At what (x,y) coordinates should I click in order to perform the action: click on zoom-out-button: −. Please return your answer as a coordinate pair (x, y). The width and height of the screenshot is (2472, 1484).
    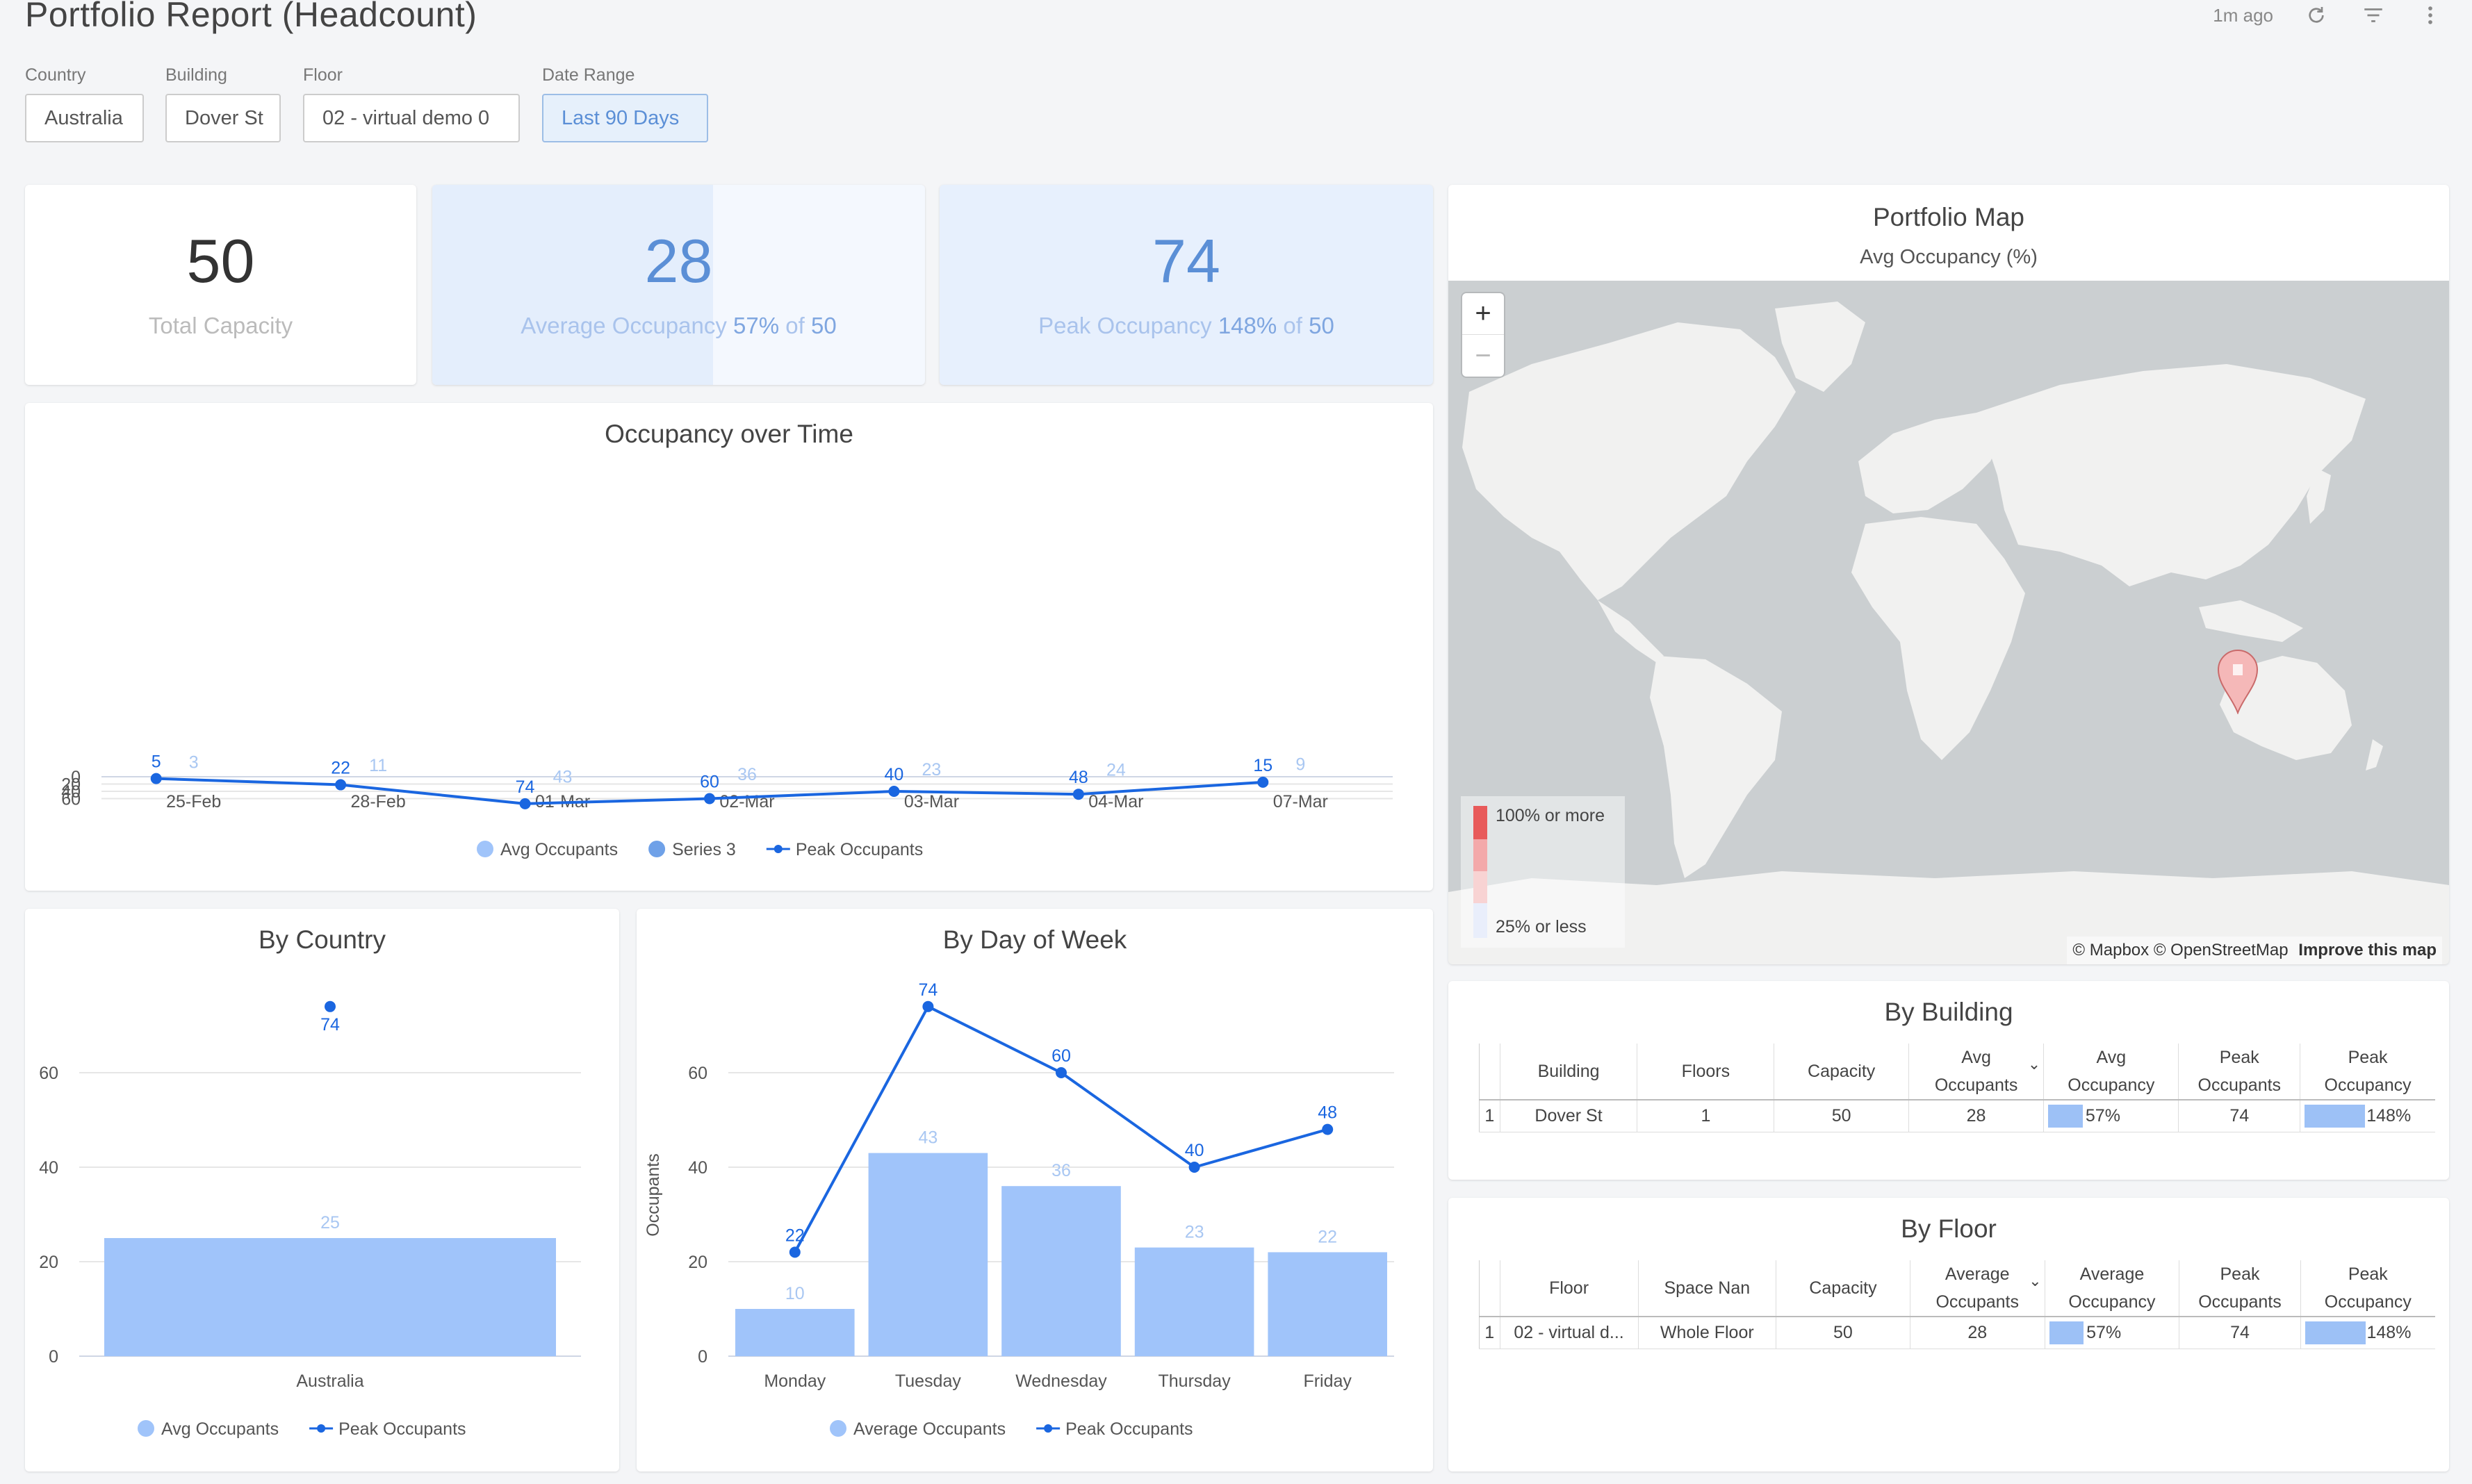
    Looking at the image, I should click on (1483, 355).